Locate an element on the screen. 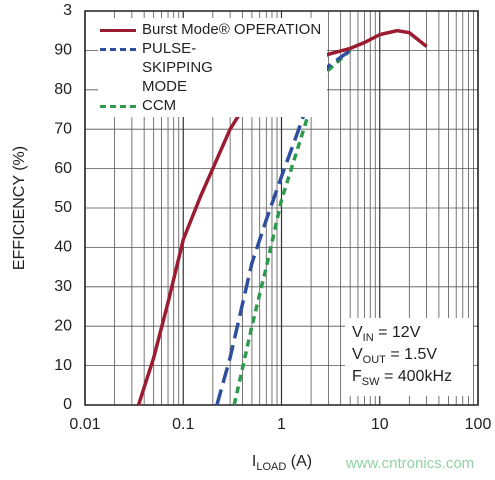  legend-label: Burst Mode® OPERATION is located at coordinates (232, 29).